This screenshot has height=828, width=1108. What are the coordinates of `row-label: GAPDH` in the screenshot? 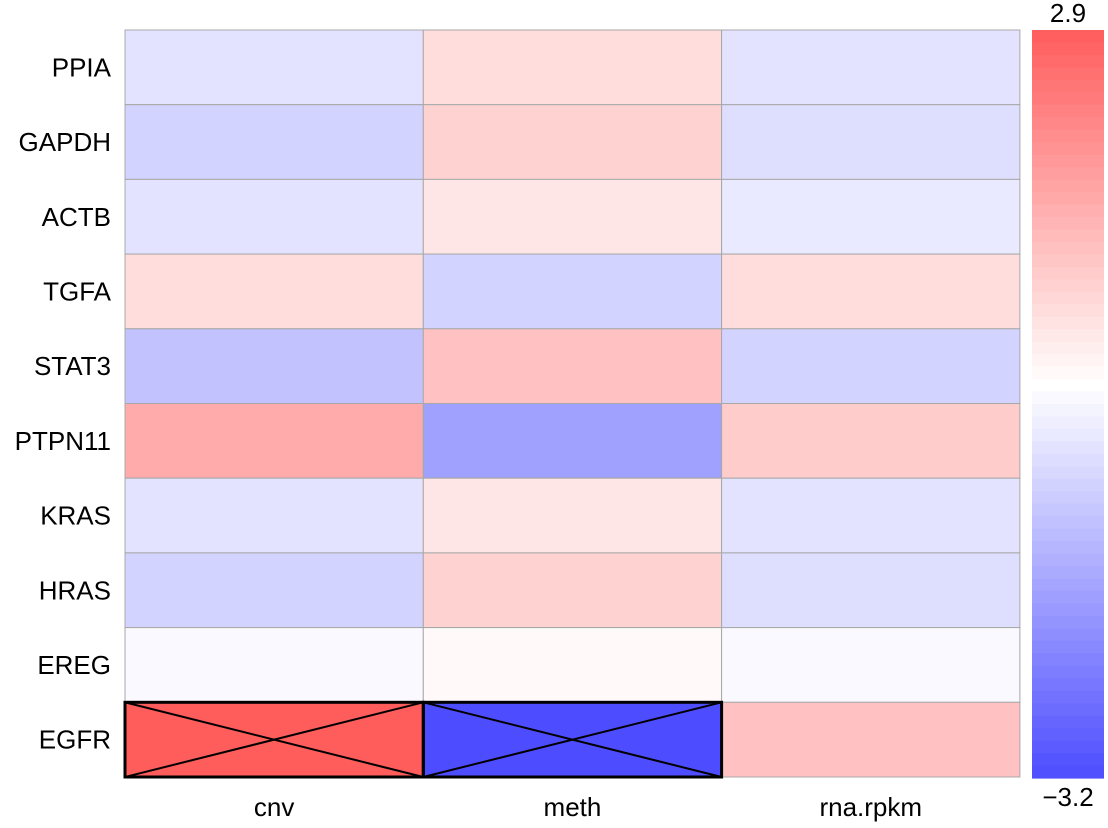 It's located at (65, 142).